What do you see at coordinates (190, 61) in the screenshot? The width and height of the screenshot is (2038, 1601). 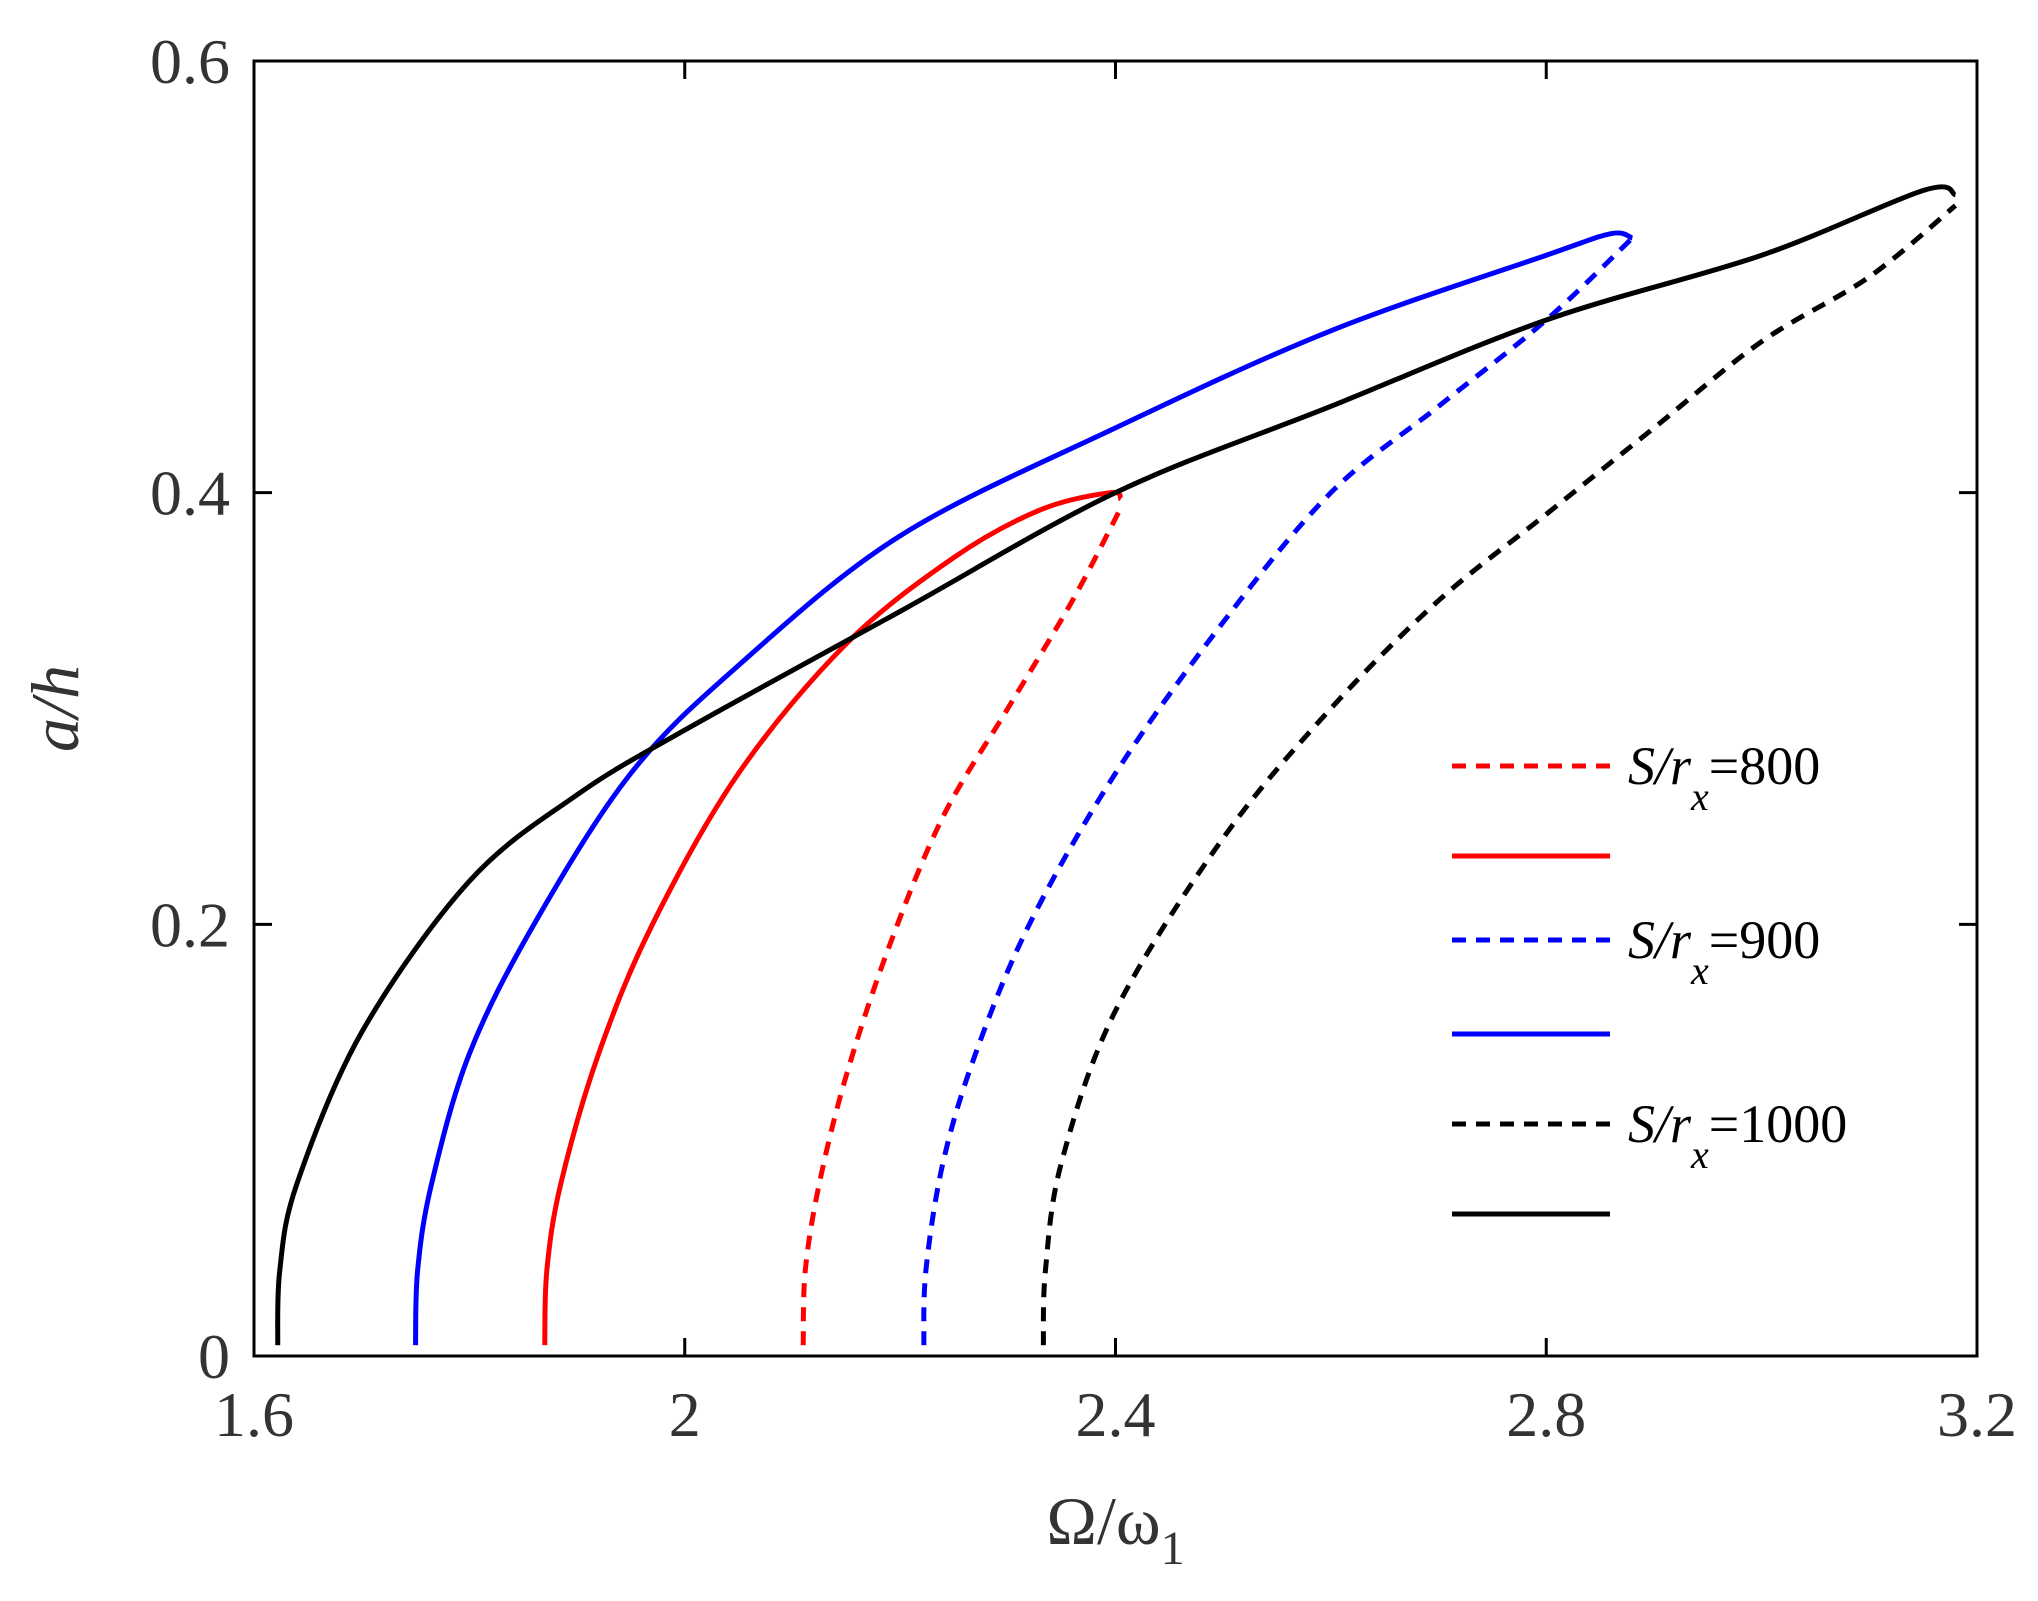 I see `y-tick-label-3: 0.6` at bounding box center [190, 61].